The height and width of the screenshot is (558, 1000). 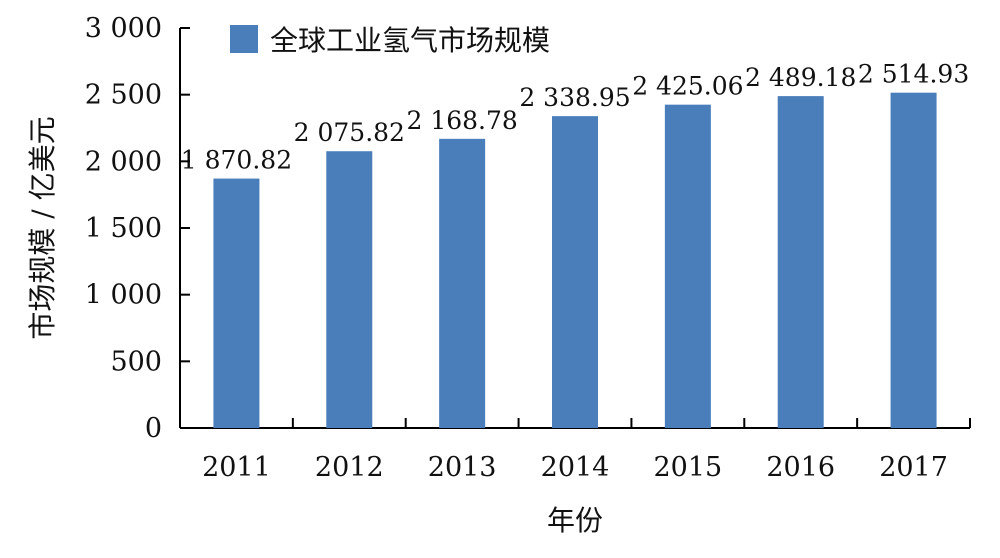 I want to click on bar-2011, so click(x=236, y=303).